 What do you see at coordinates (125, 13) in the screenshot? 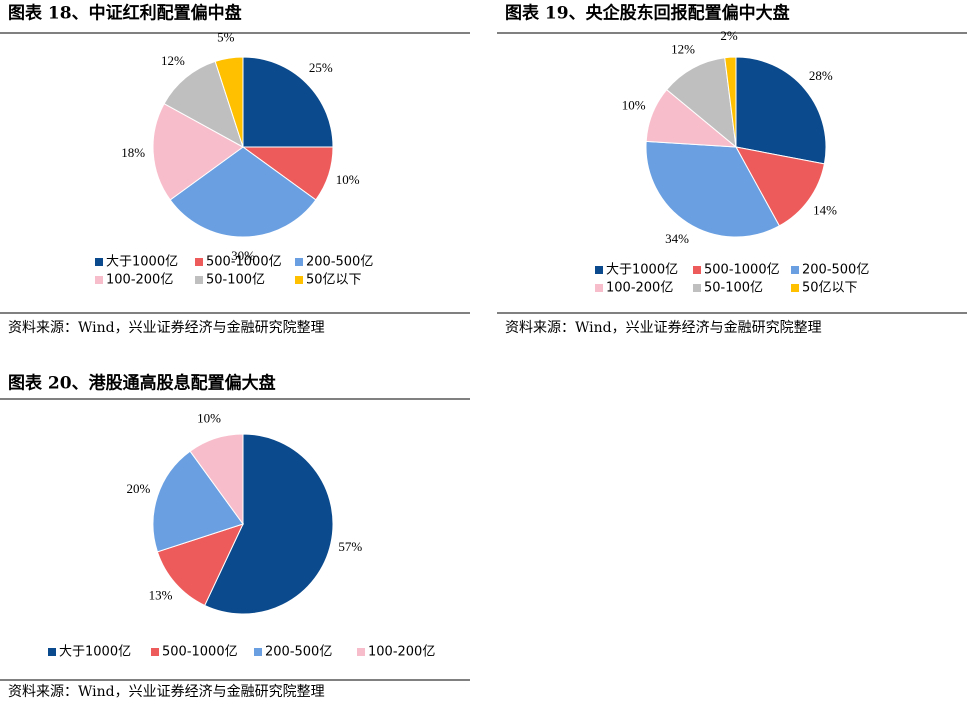
I see `chart-title: 图表 18、中证红利配置偏中盘` at bounding box center [125, 13].